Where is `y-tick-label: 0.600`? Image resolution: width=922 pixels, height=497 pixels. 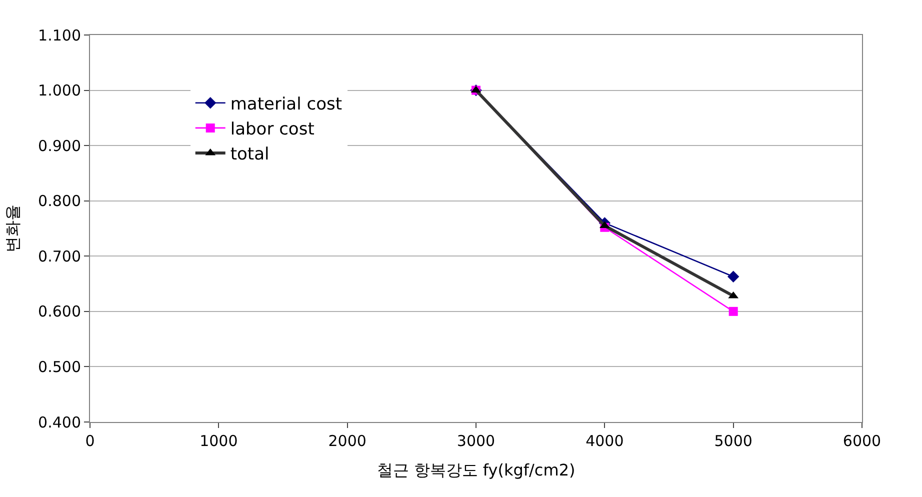
y-tick-label: 0.600 is located at coordinates (59, 311).